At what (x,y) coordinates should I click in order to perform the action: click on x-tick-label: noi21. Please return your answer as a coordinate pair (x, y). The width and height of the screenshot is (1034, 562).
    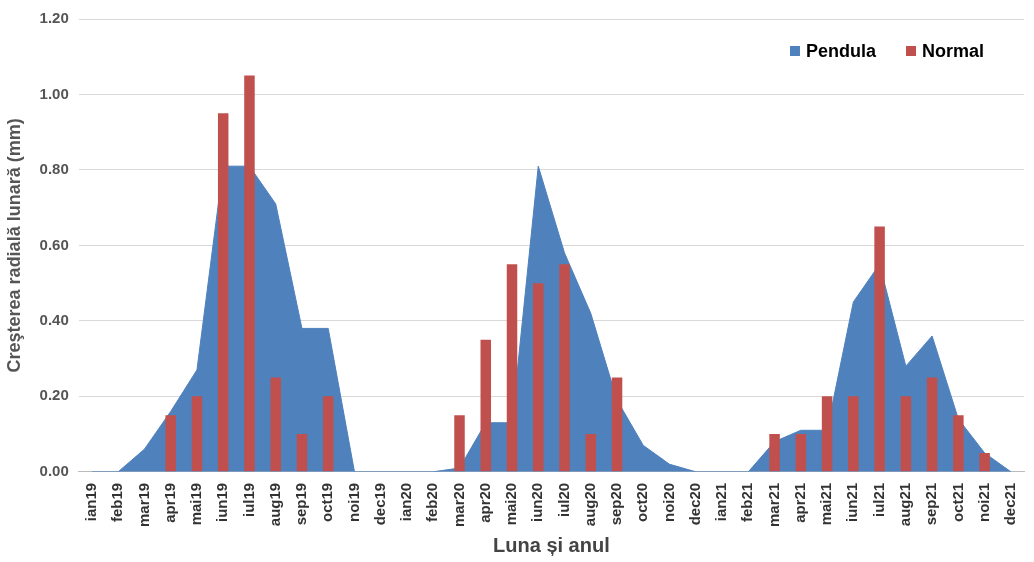
    Looking at the image, I should click on (983, 502).